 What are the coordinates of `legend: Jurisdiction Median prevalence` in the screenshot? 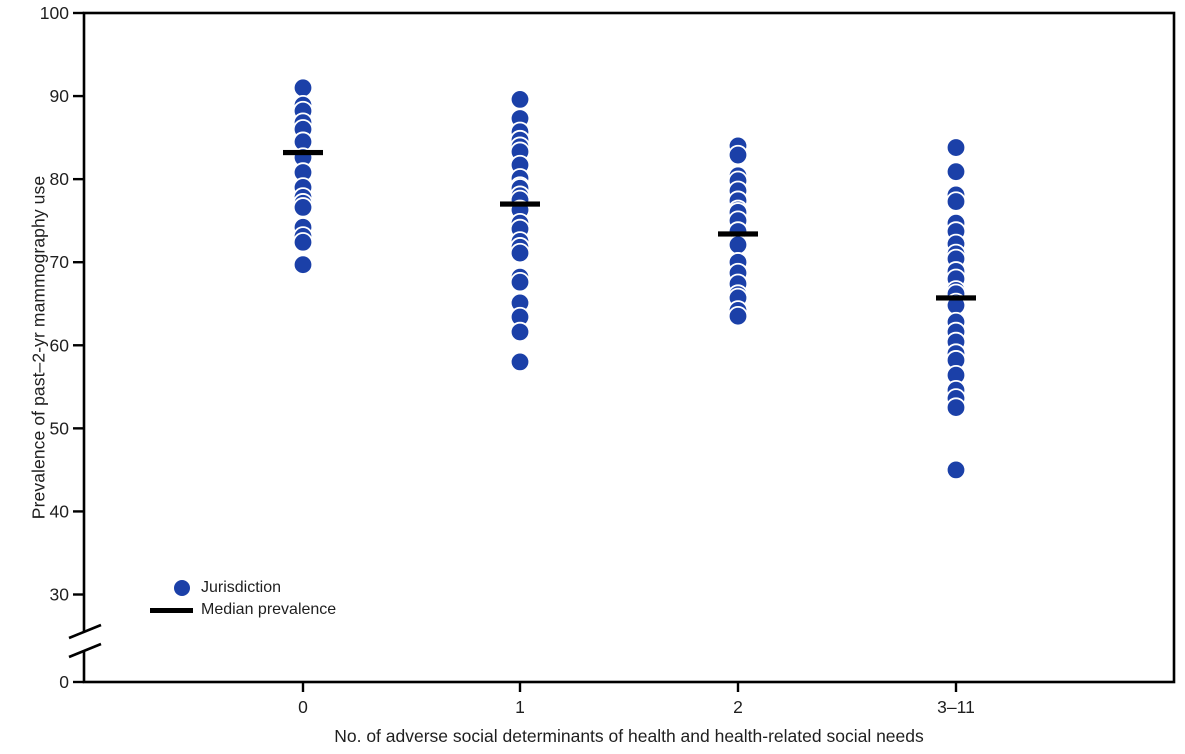 It's located at (243, 599).